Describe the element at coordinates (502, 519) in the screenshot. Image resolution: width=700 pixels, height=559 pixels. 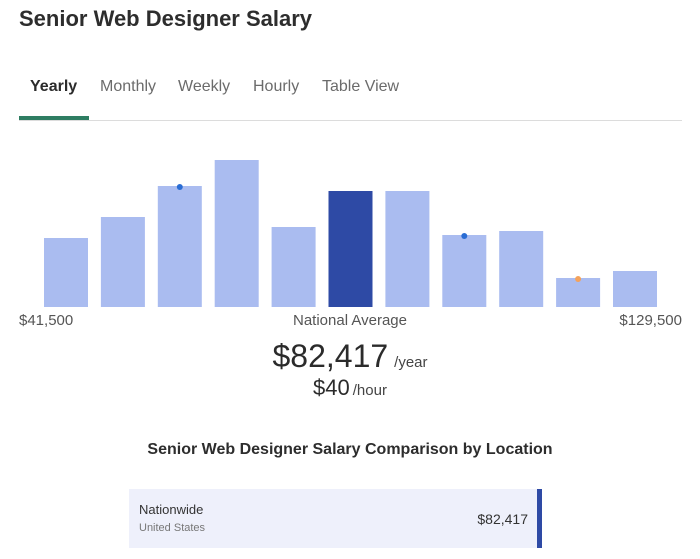
I see `location-salary: $82,417` at that location.